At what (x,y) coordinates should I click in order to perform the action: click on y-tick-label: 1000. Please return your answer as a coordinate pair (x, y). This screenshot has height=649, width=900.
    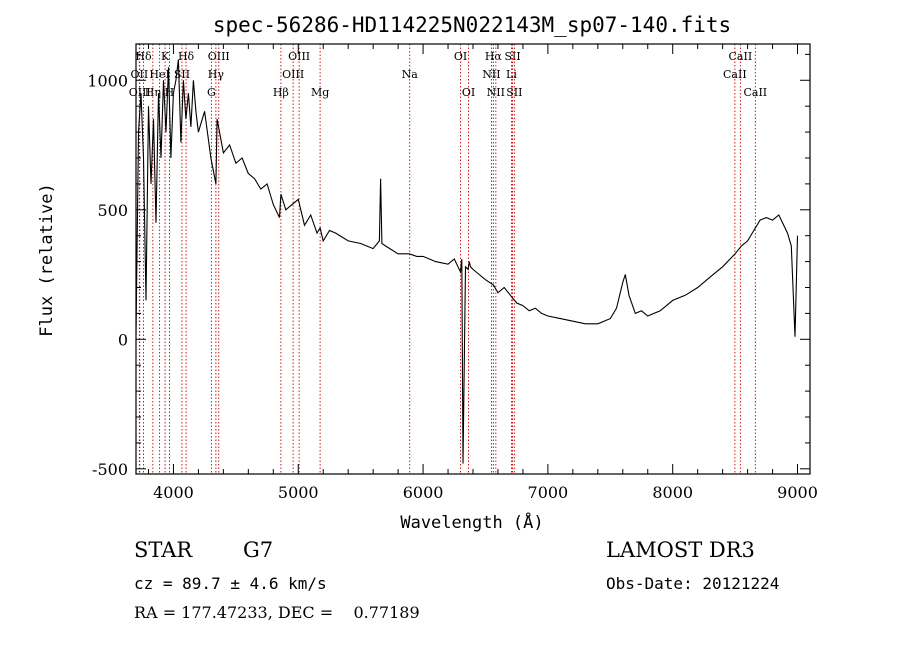
    Looking at the image, I should click on (107, 80).